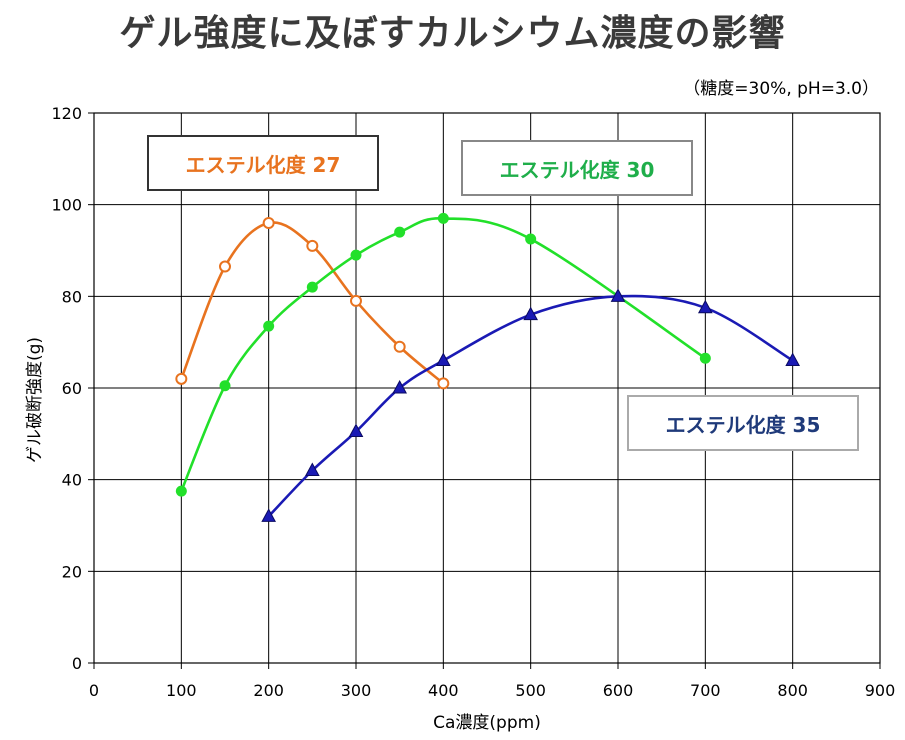 Image resolution: width=905 pixels, height=740 pixels. I want to click on x-tick-label: 100, so click(181, 690).